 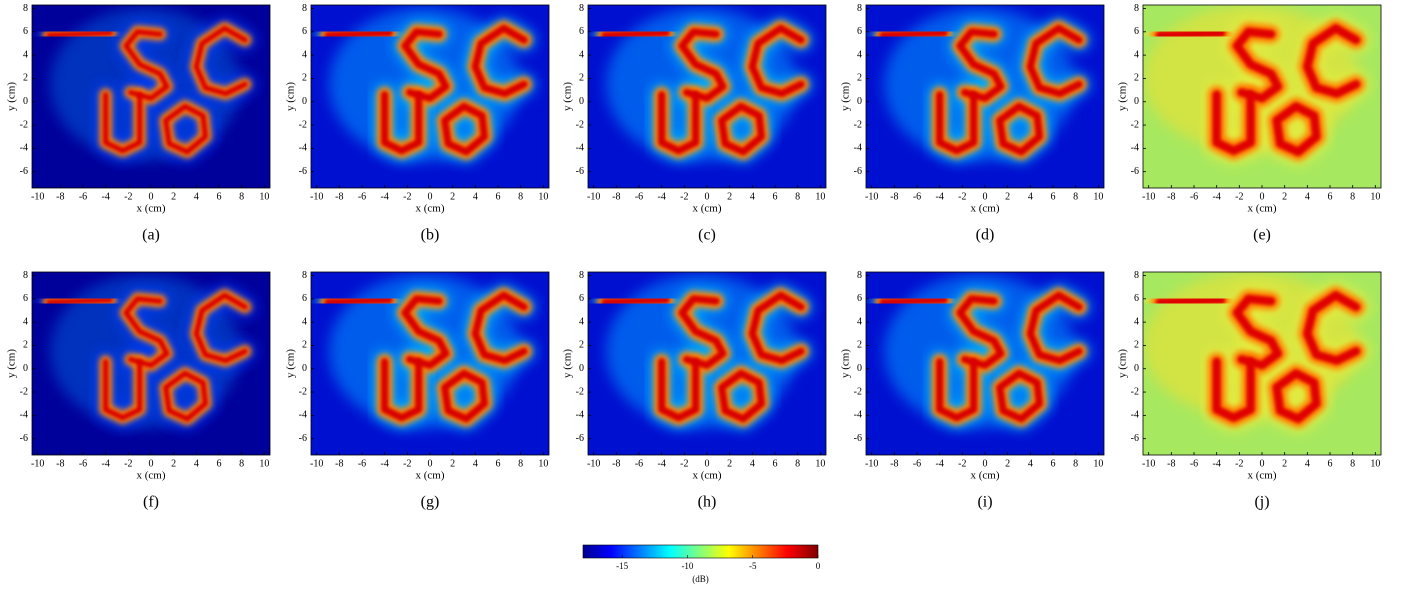 I want to click on x-tick-label: -8, so click(x=60, y=196).